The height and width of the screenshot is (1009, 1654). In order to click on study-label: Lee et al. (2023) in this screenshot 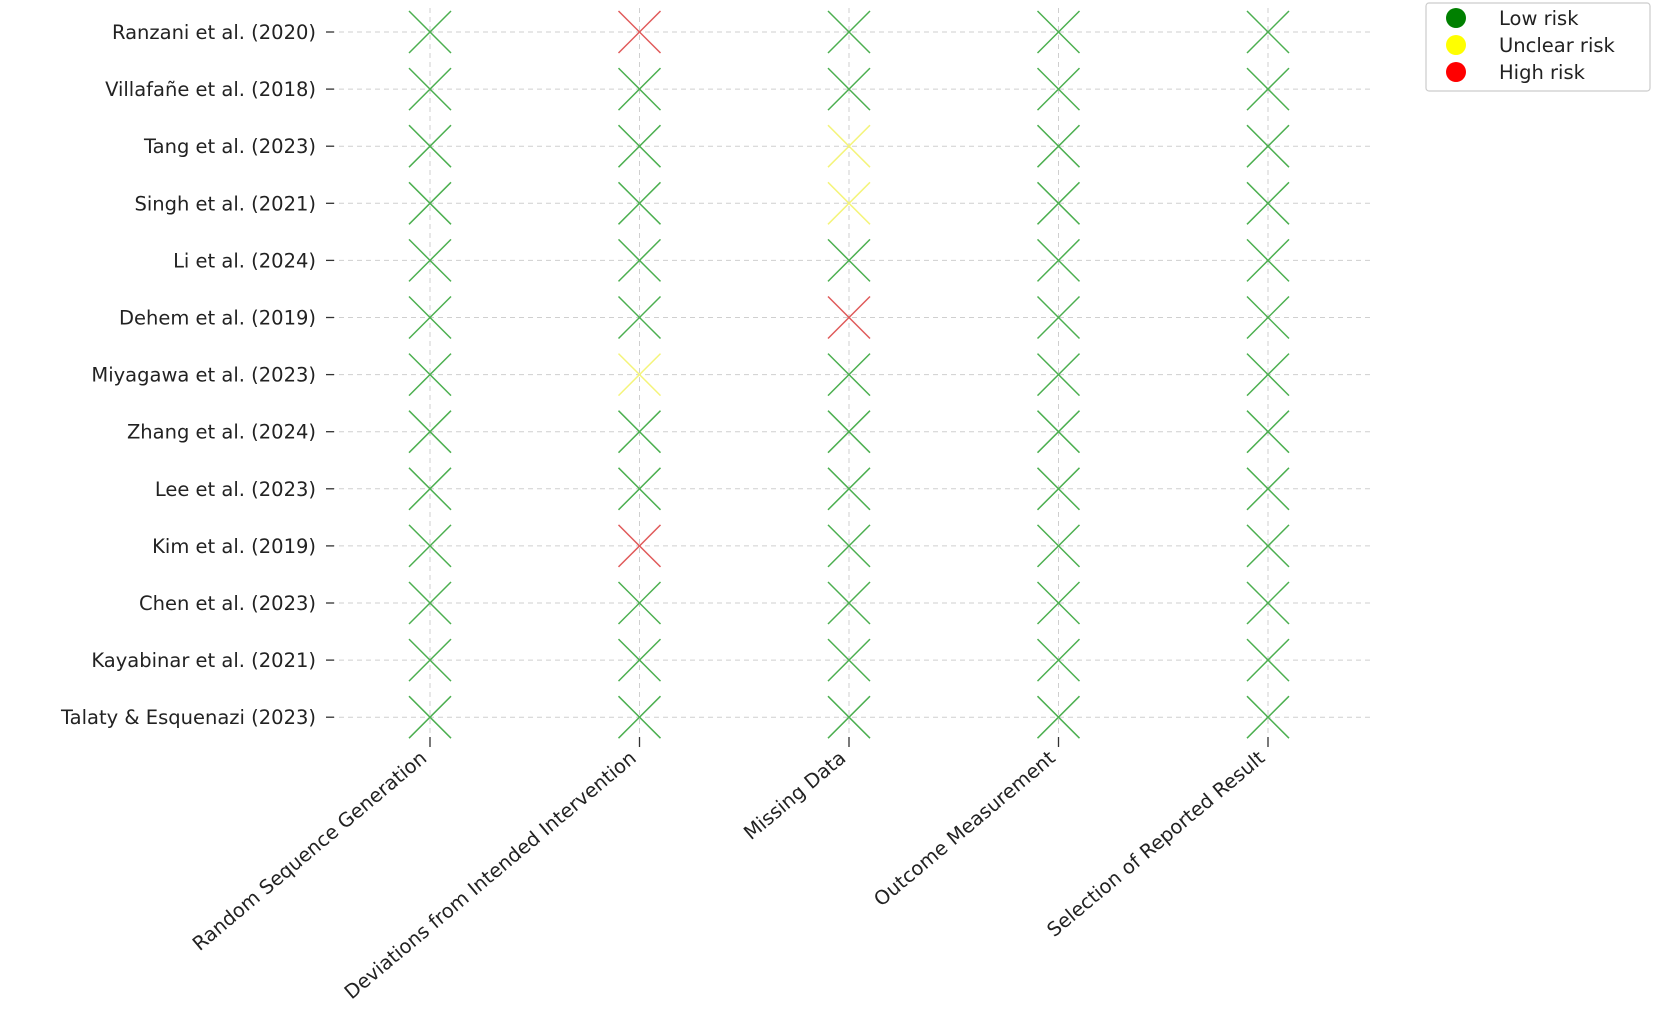, I will do `click(235, 489)`.